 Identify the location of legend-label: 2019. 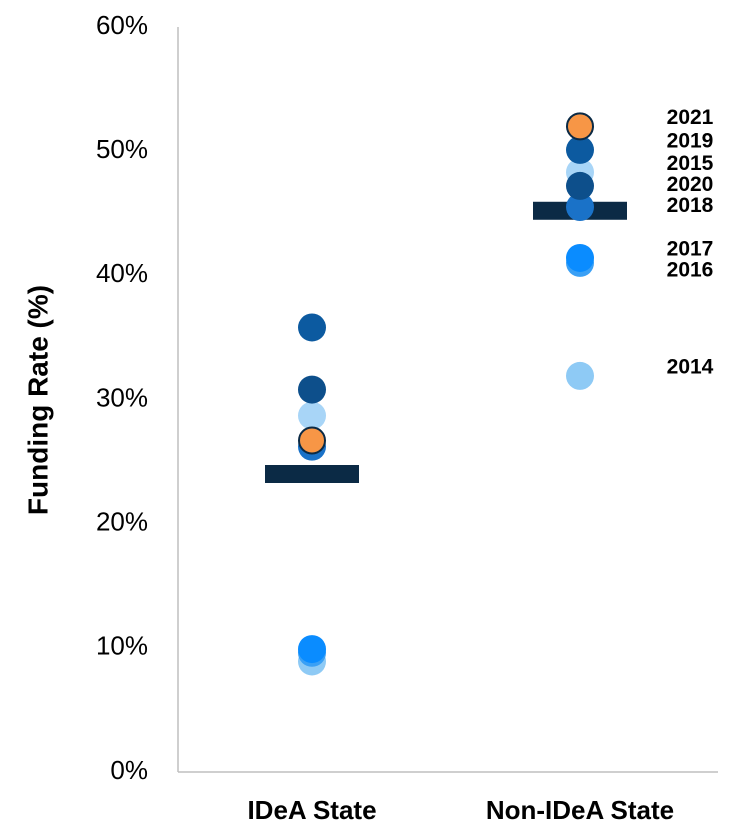
(690, 140).